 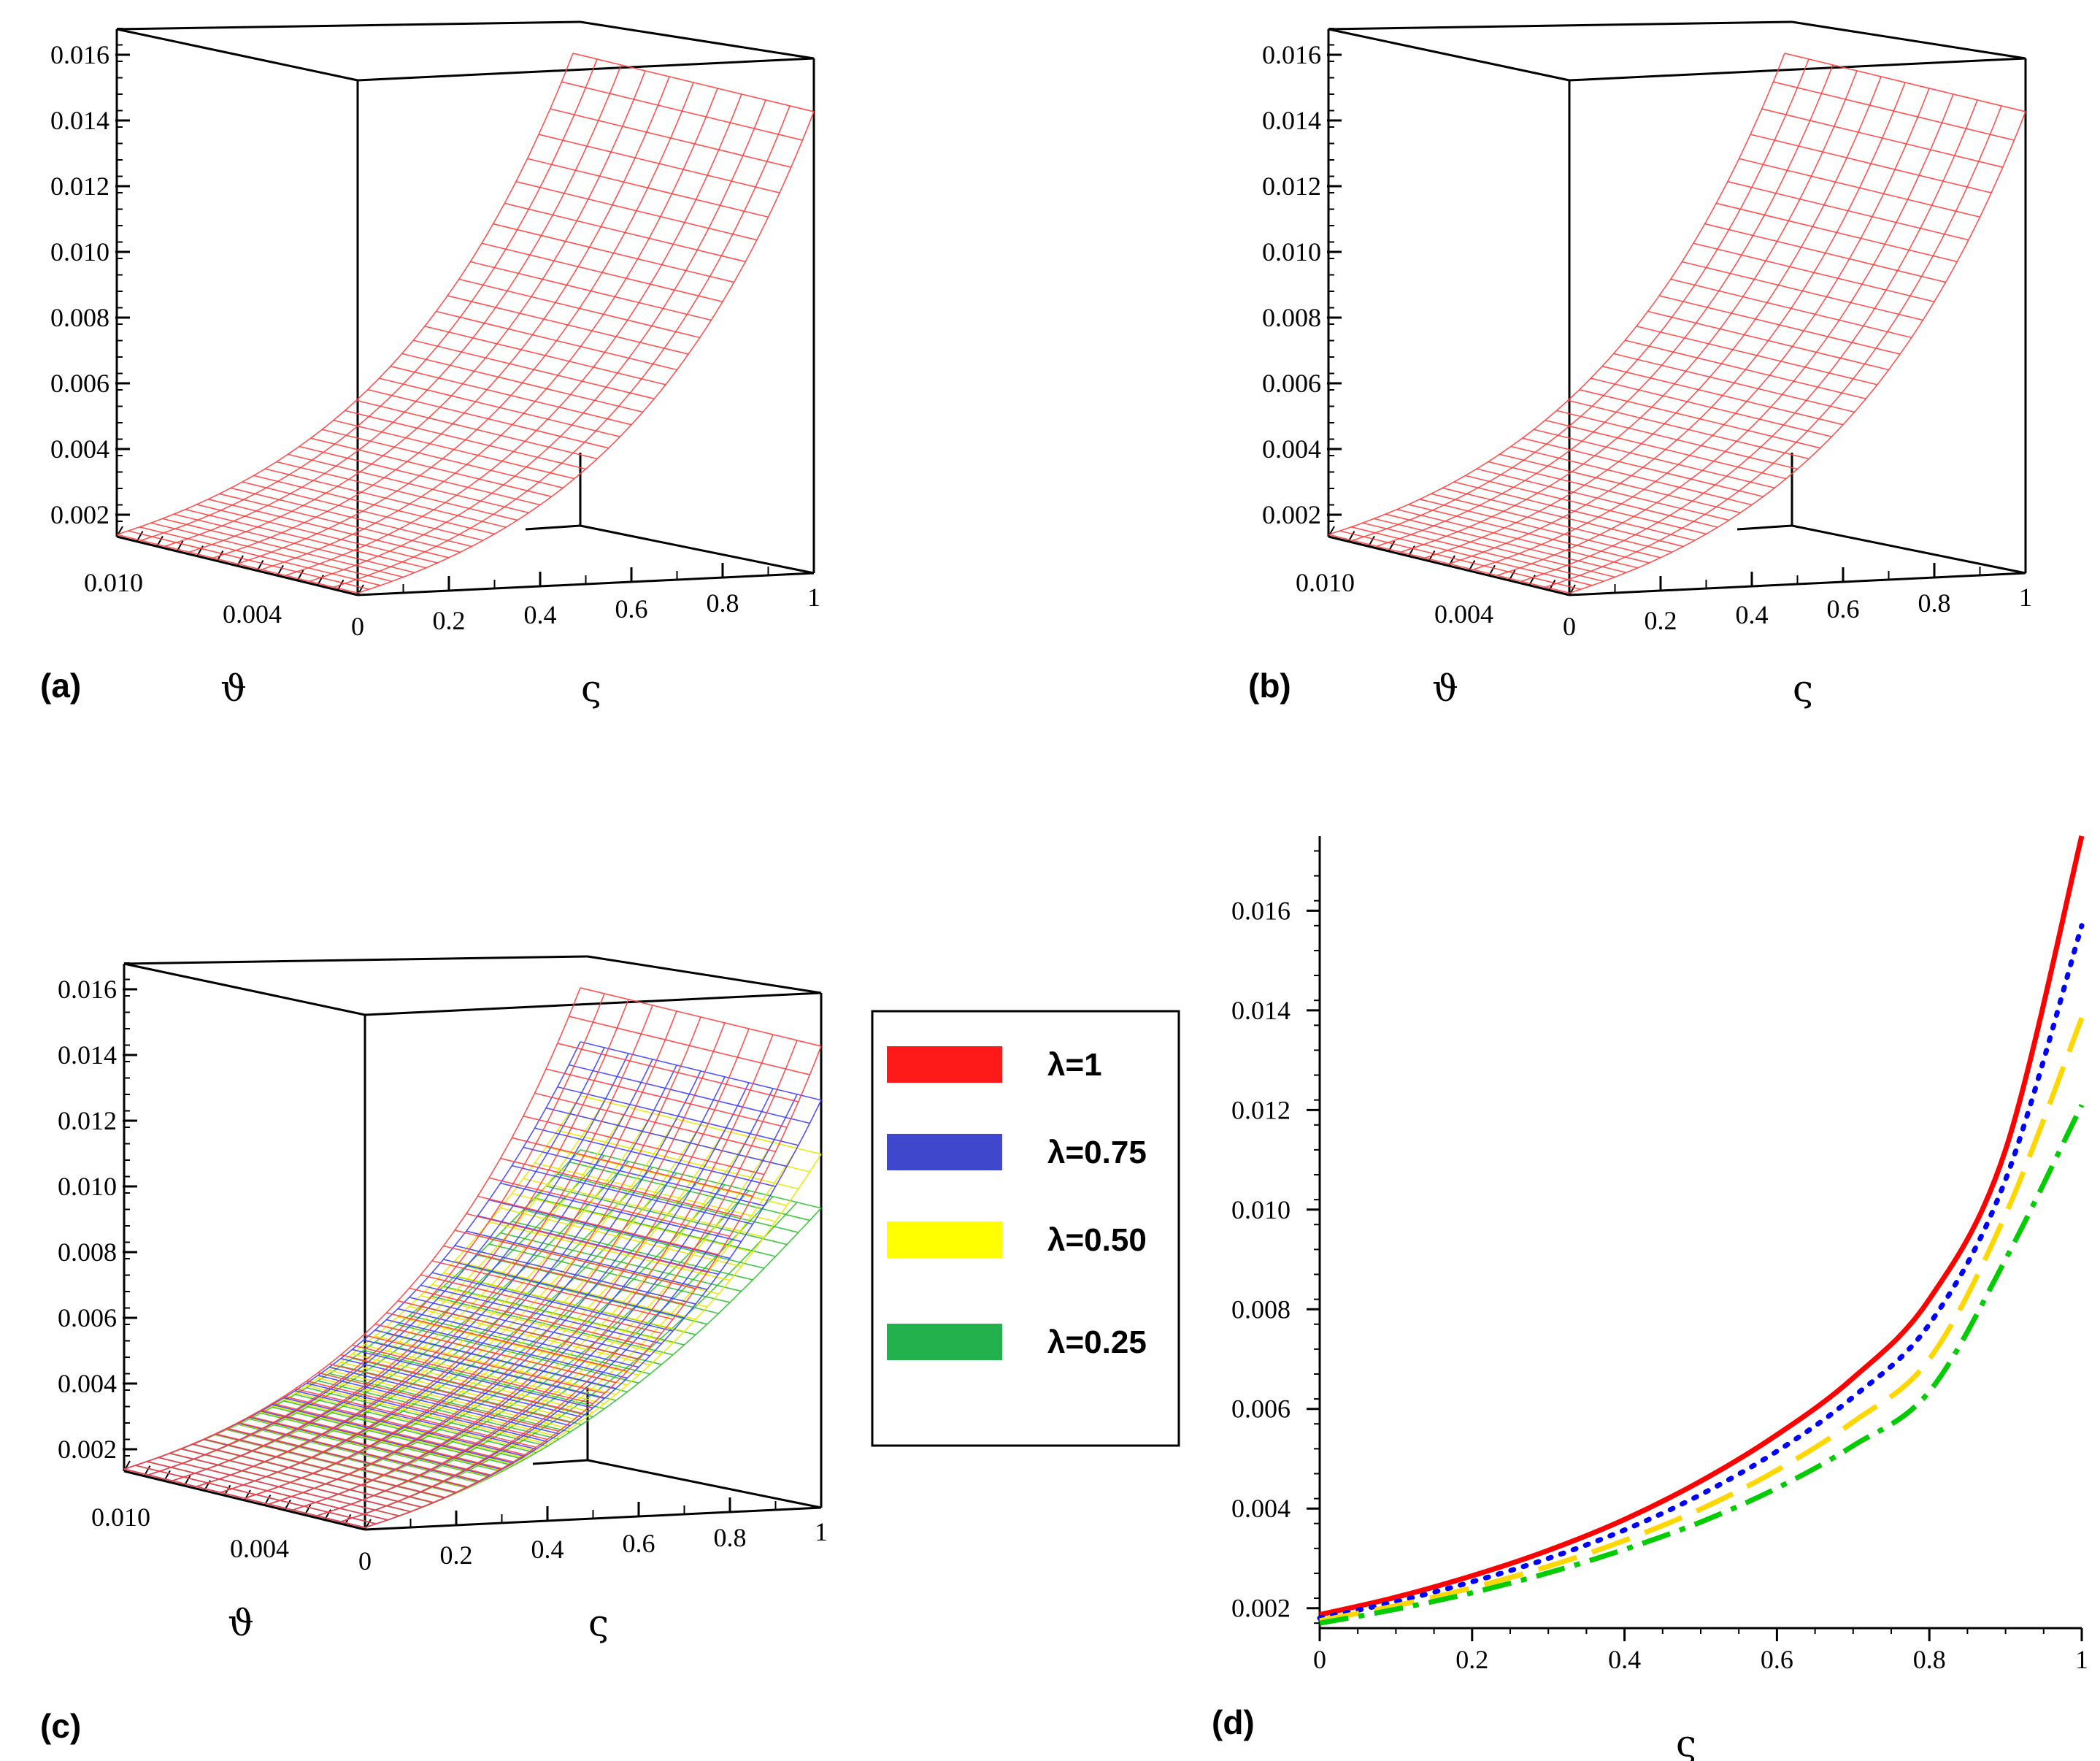 I want to click on legend: λ=1 λ=0.75 λ=0.50 λ=0.25, so click(x=1026, y=1228).